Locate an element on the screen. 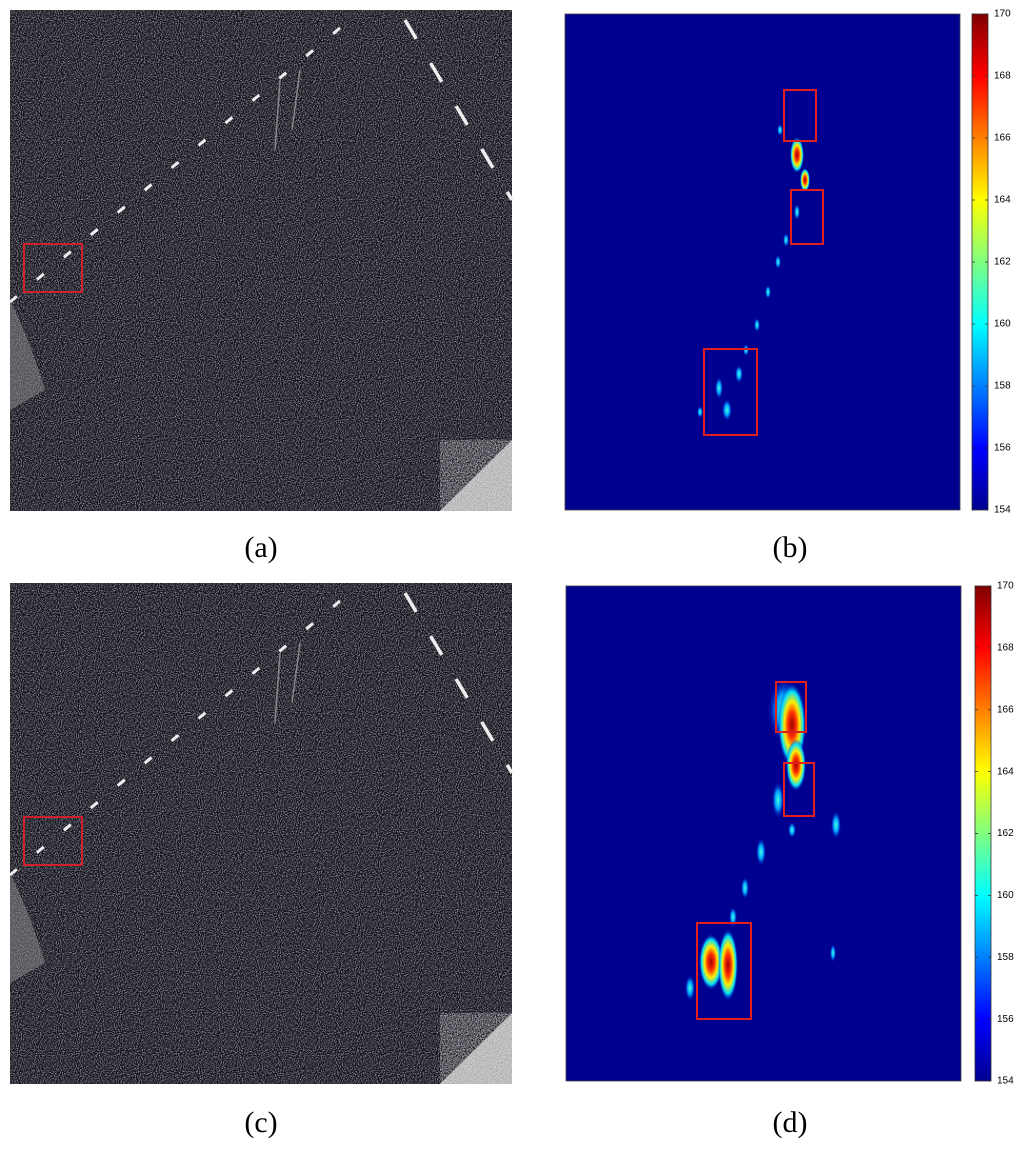 The width and height of the screenshot is (1024, 1156). panel-label: (d) is located at coordinates (790, 1122).